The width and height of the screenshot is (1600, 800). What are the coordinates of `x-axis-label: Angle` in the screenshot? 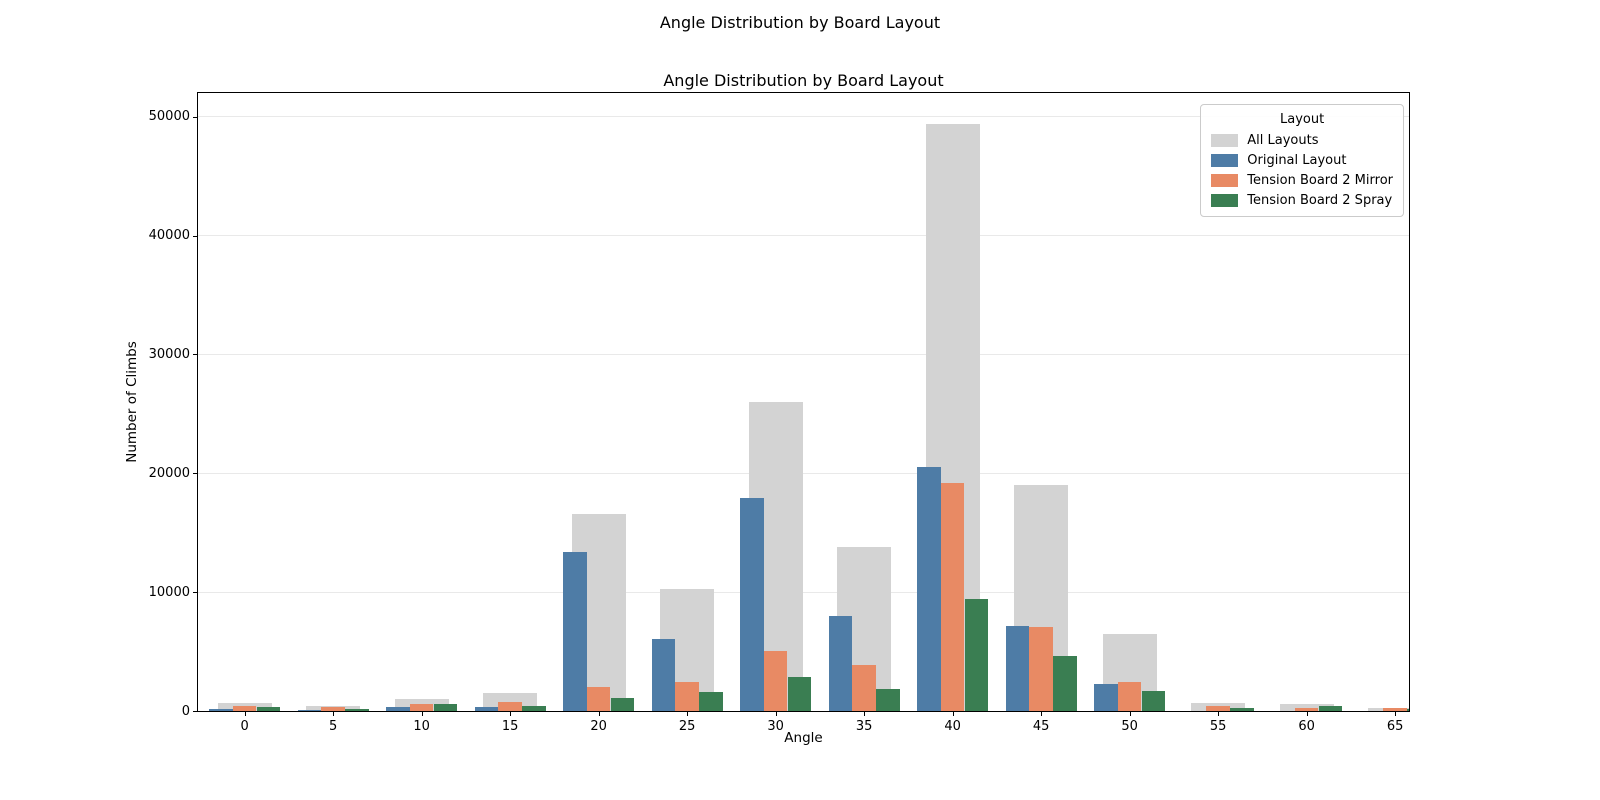 It's located at (803, 738).